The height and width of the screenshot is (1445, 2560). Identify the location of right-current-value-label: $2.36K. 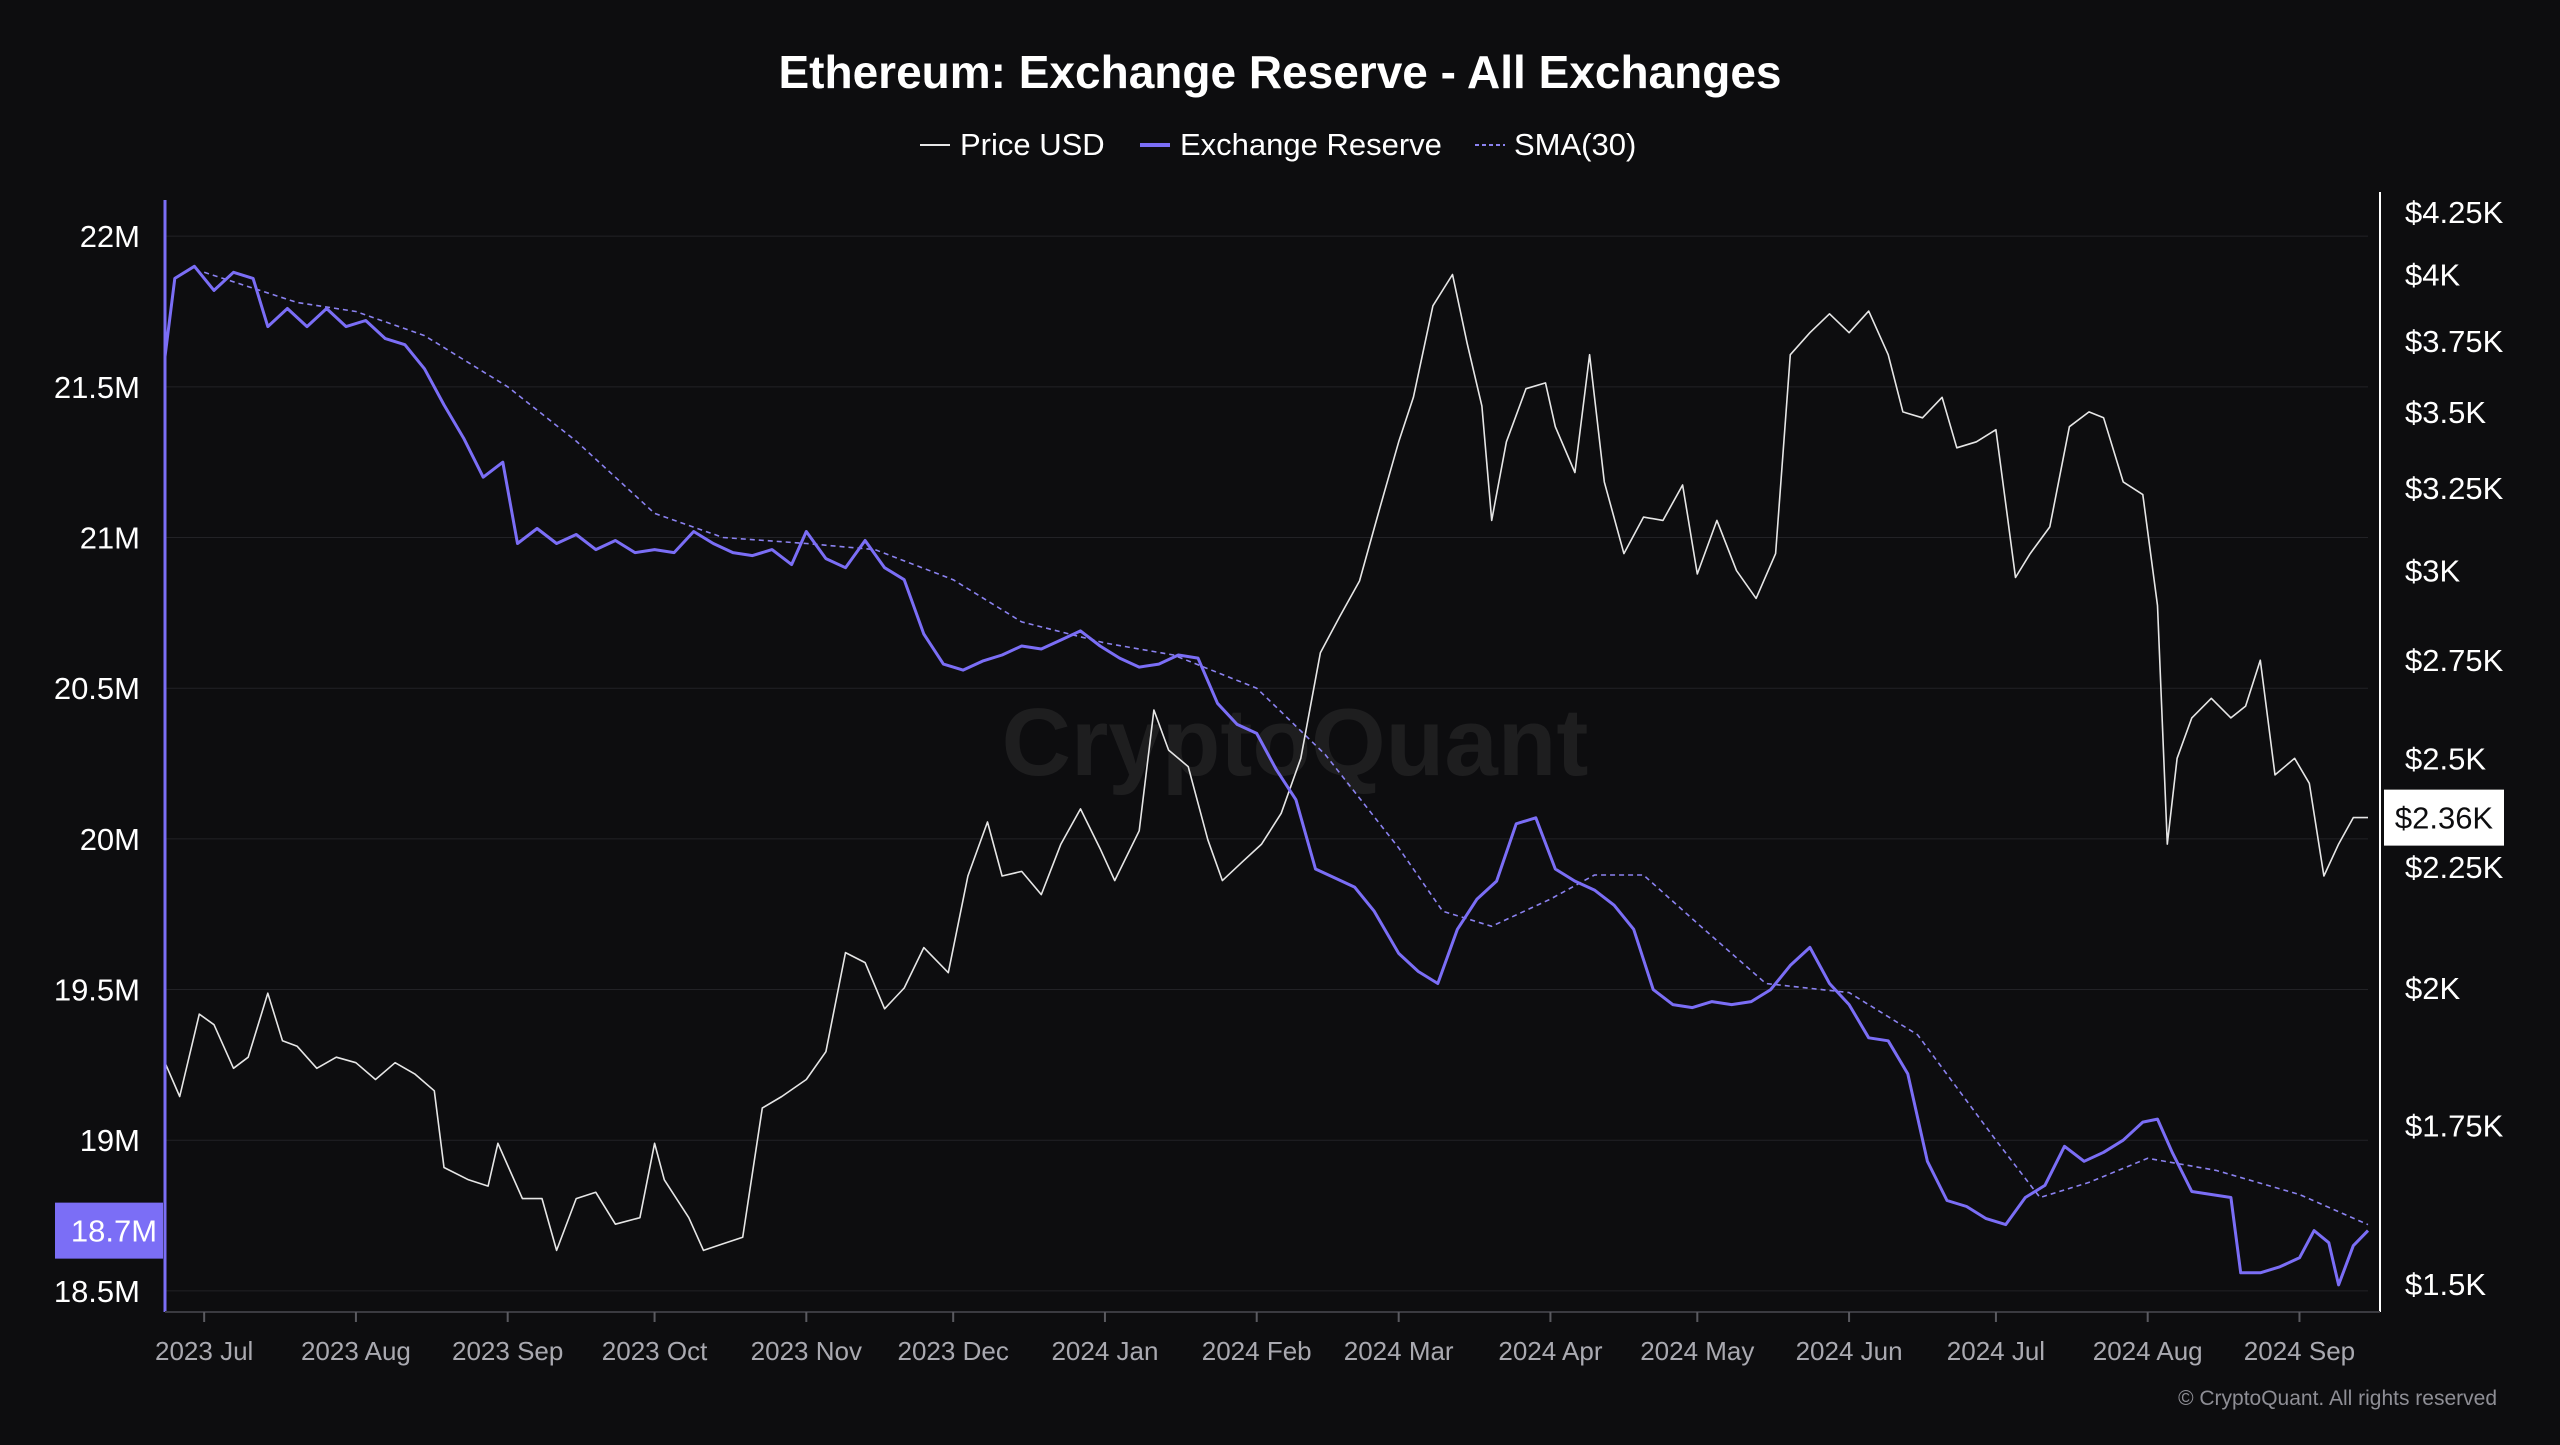
(2444, 818).